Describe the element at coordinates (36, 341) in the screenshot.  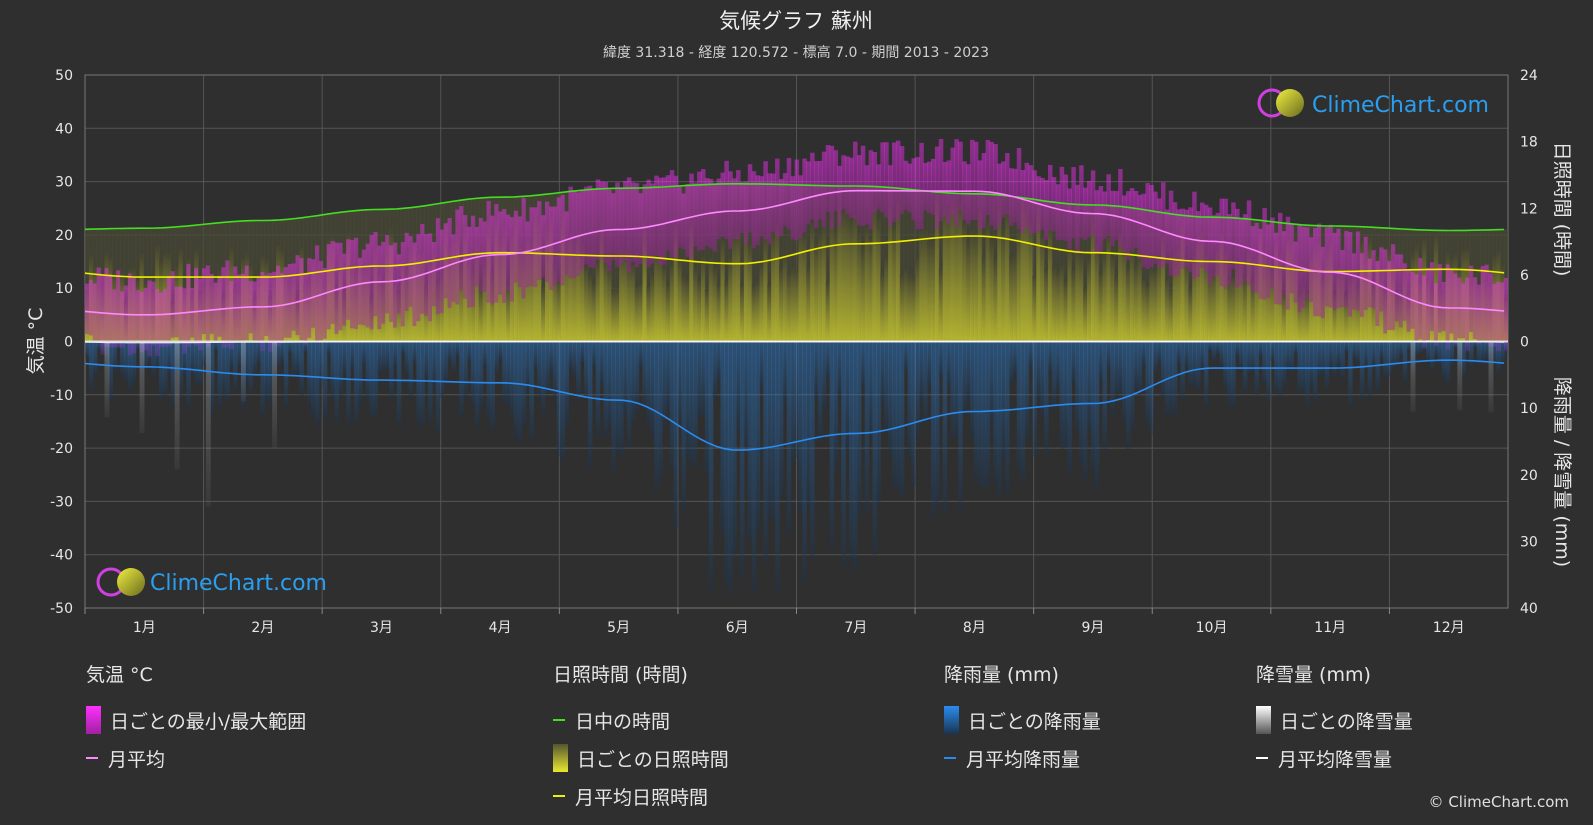
I see `left-axis-label: 気温 °C` at that location.